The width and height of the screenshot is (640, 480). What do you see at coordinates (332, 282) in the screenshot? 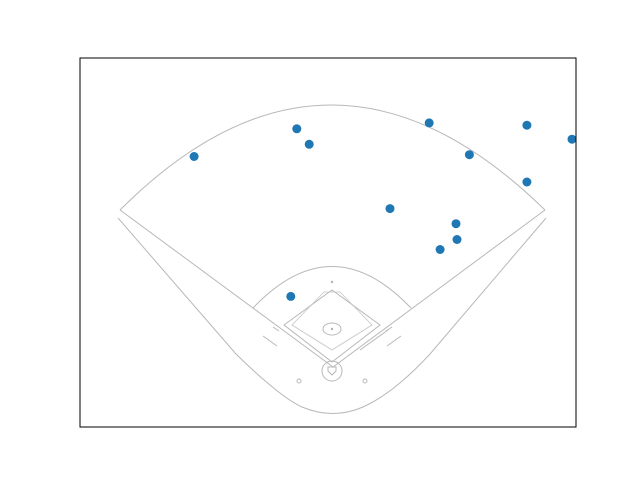
I see `second-base` at bounding box center [332, 282].